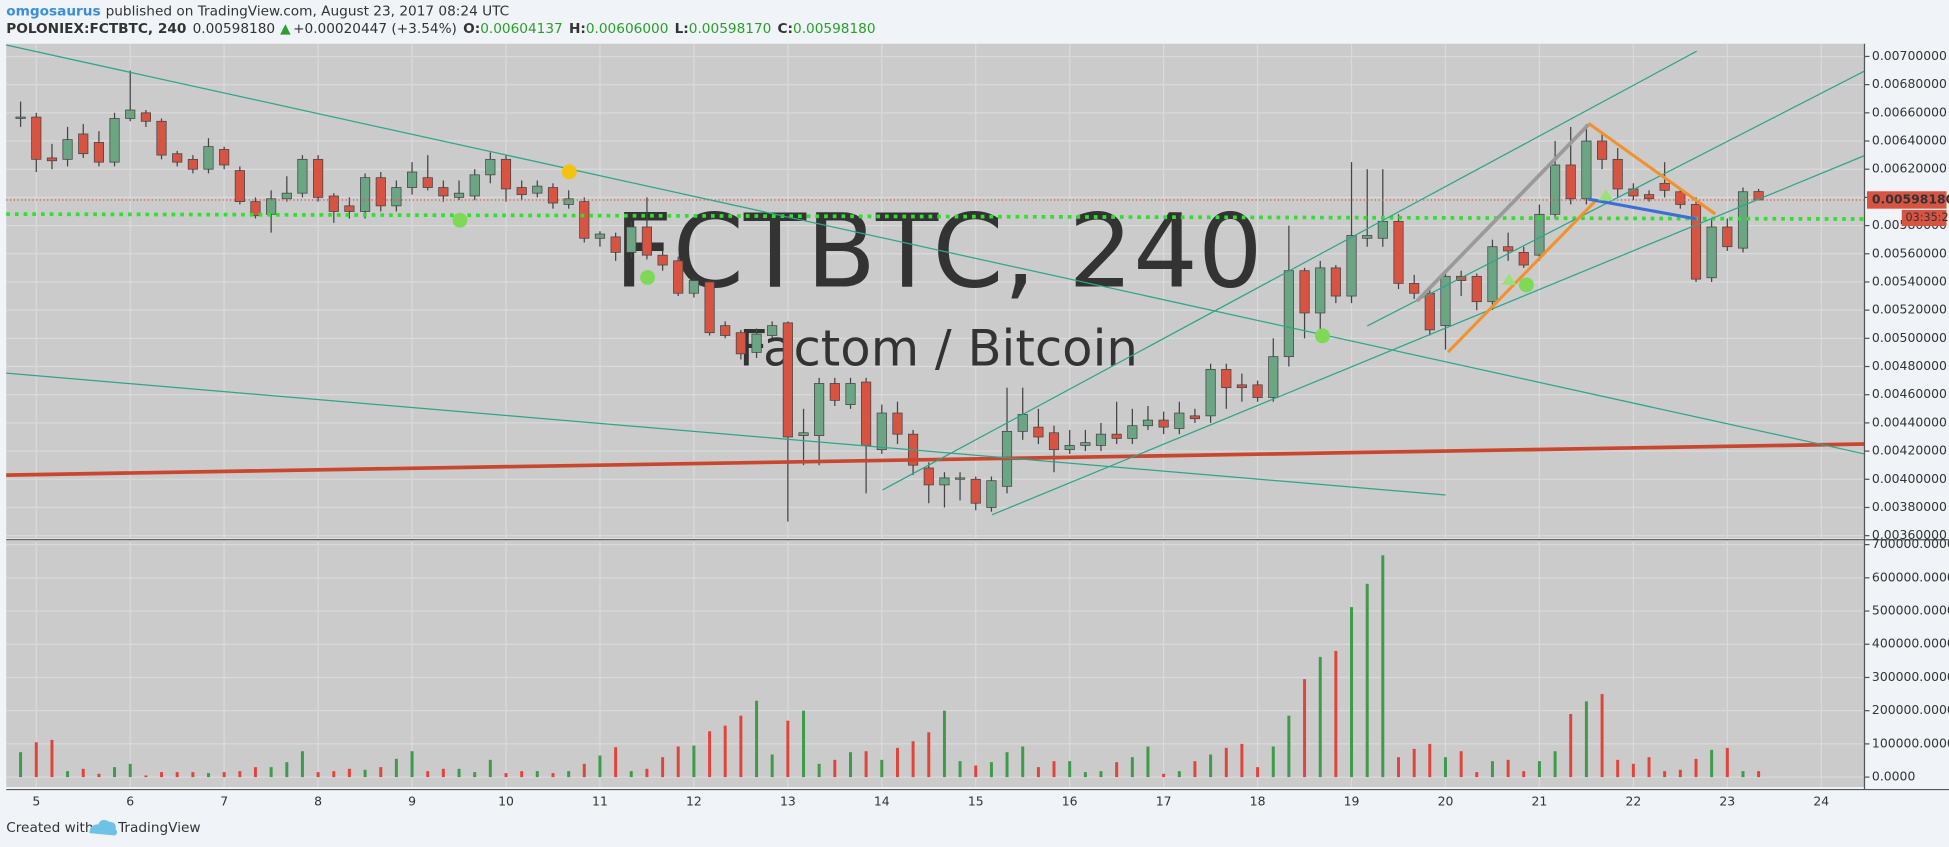  What do you see at coordinates (976, 800) in the screenshot?
I see `x-tick-label: 15` at bounding box center [976, 800].